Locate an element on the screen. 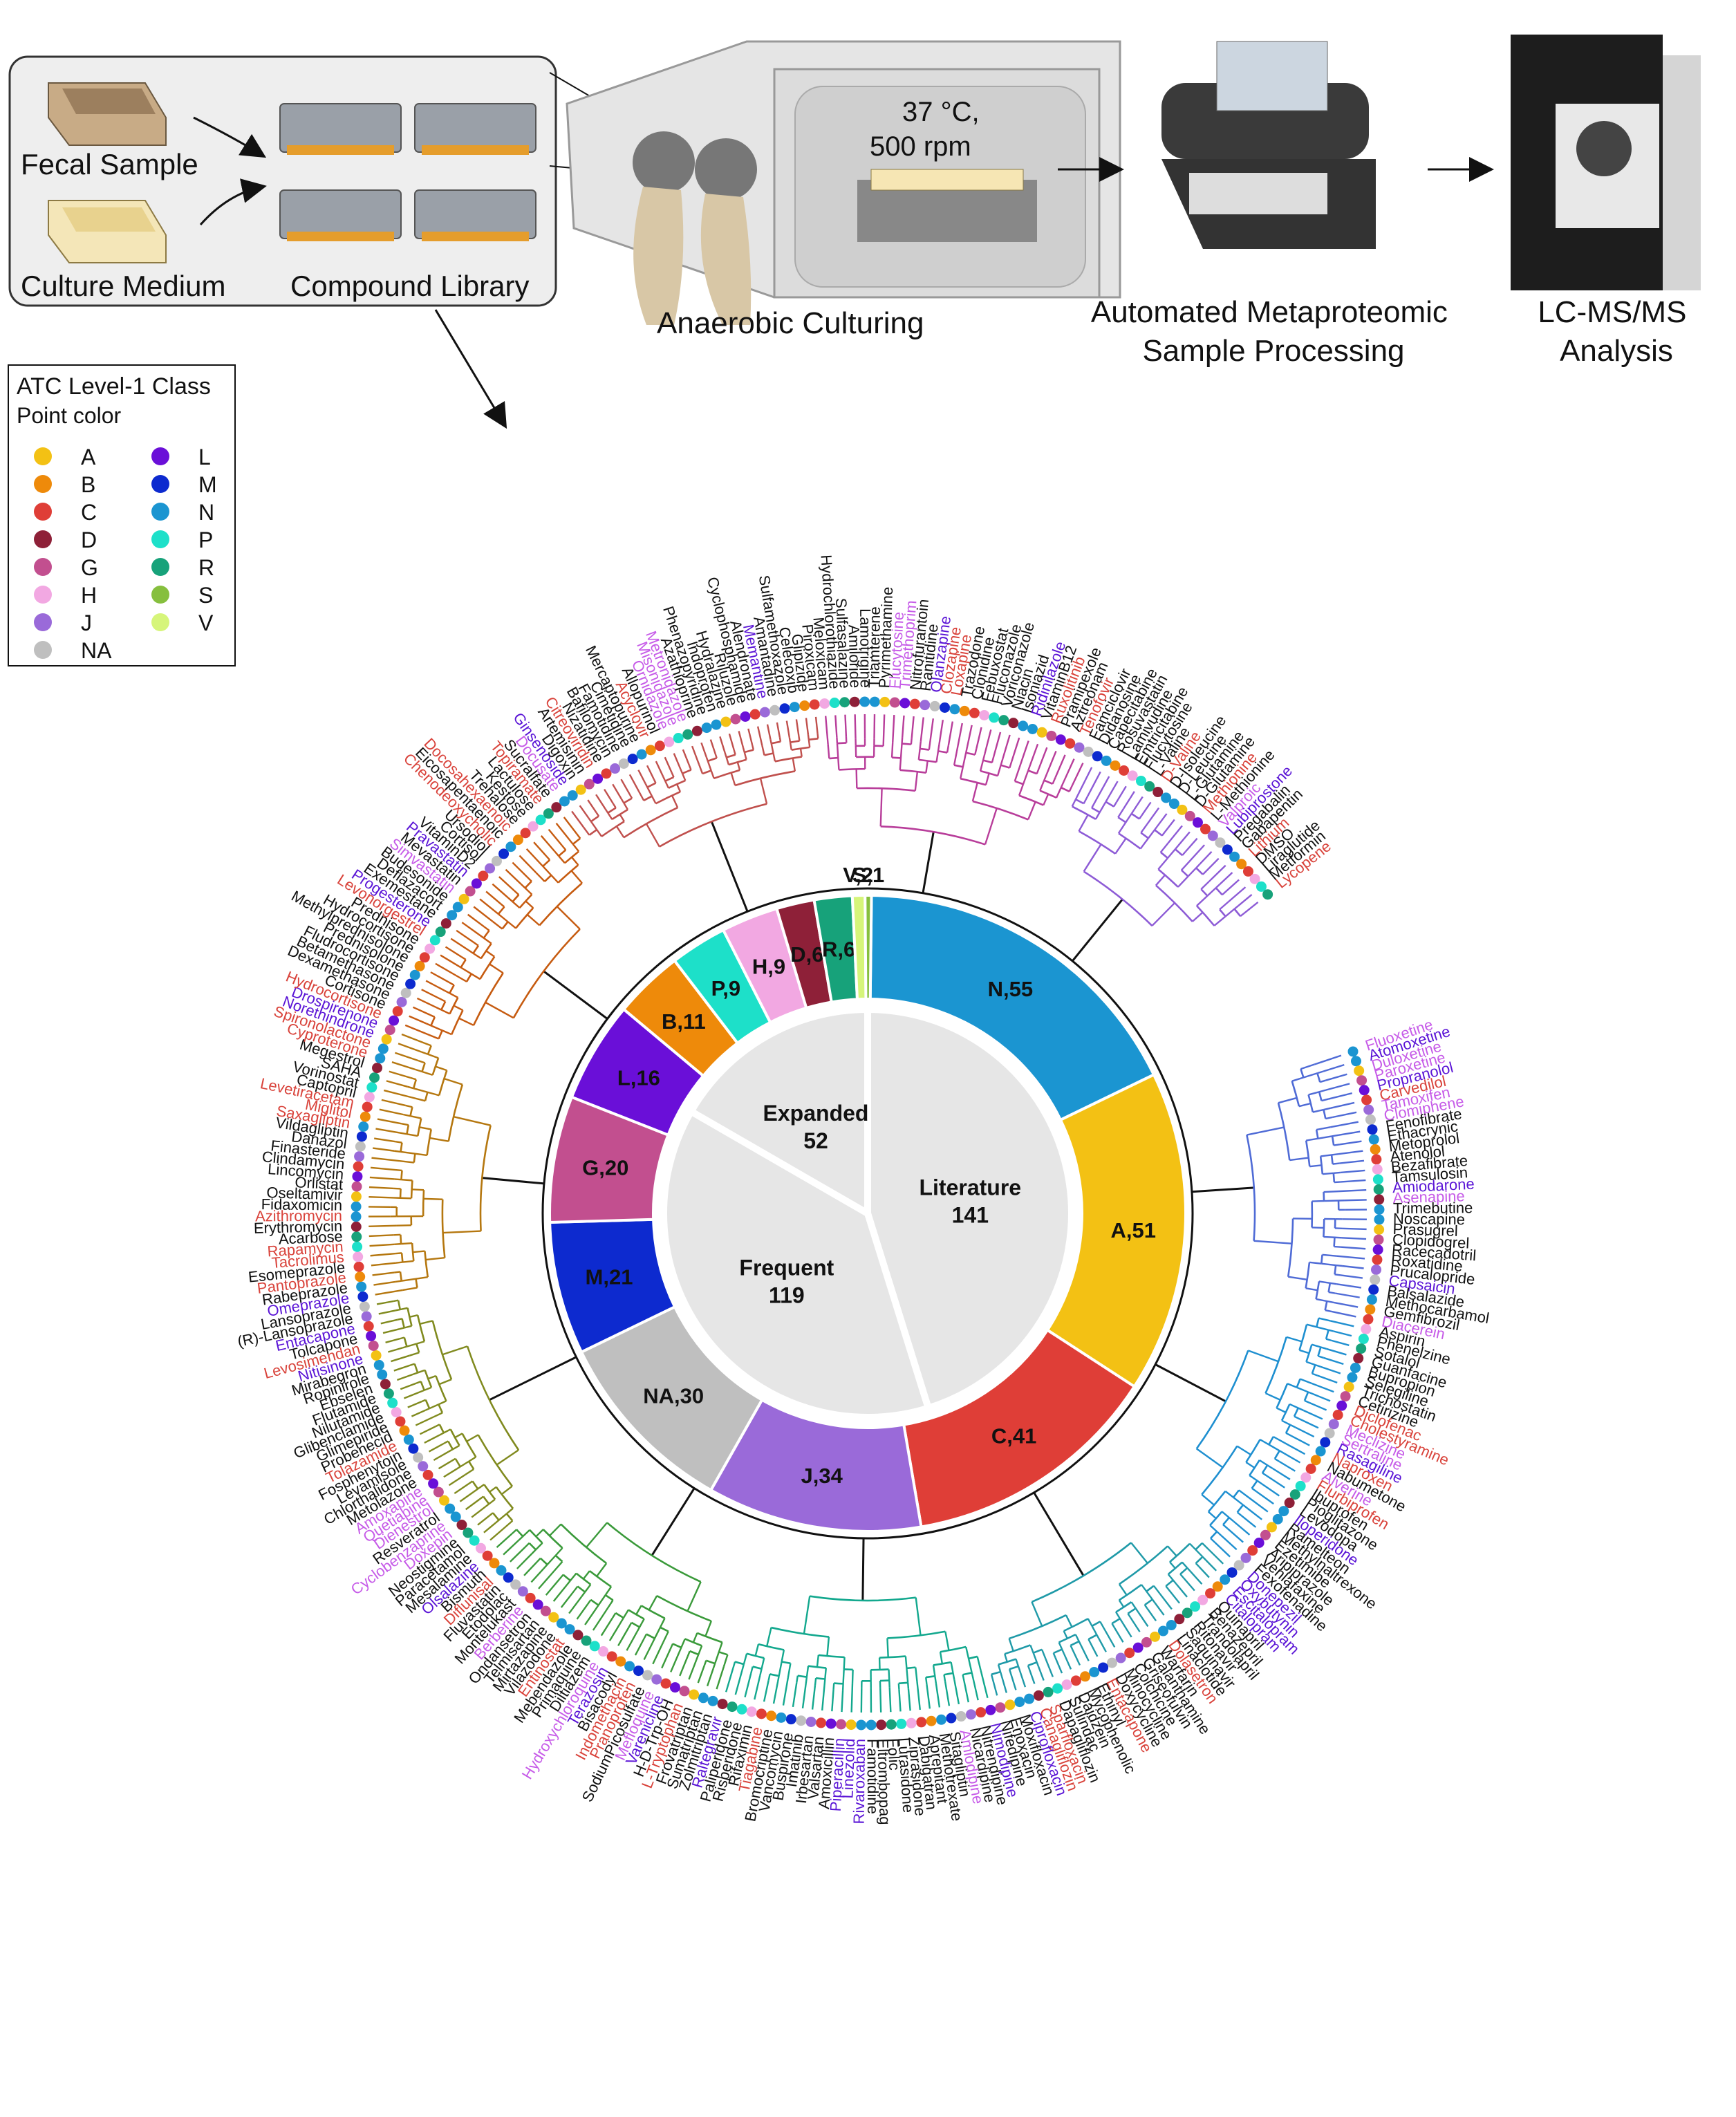 This screenshot has width=1736, height=2117. donut-slice-label: B,11 is located at coordinates (684, 1022).